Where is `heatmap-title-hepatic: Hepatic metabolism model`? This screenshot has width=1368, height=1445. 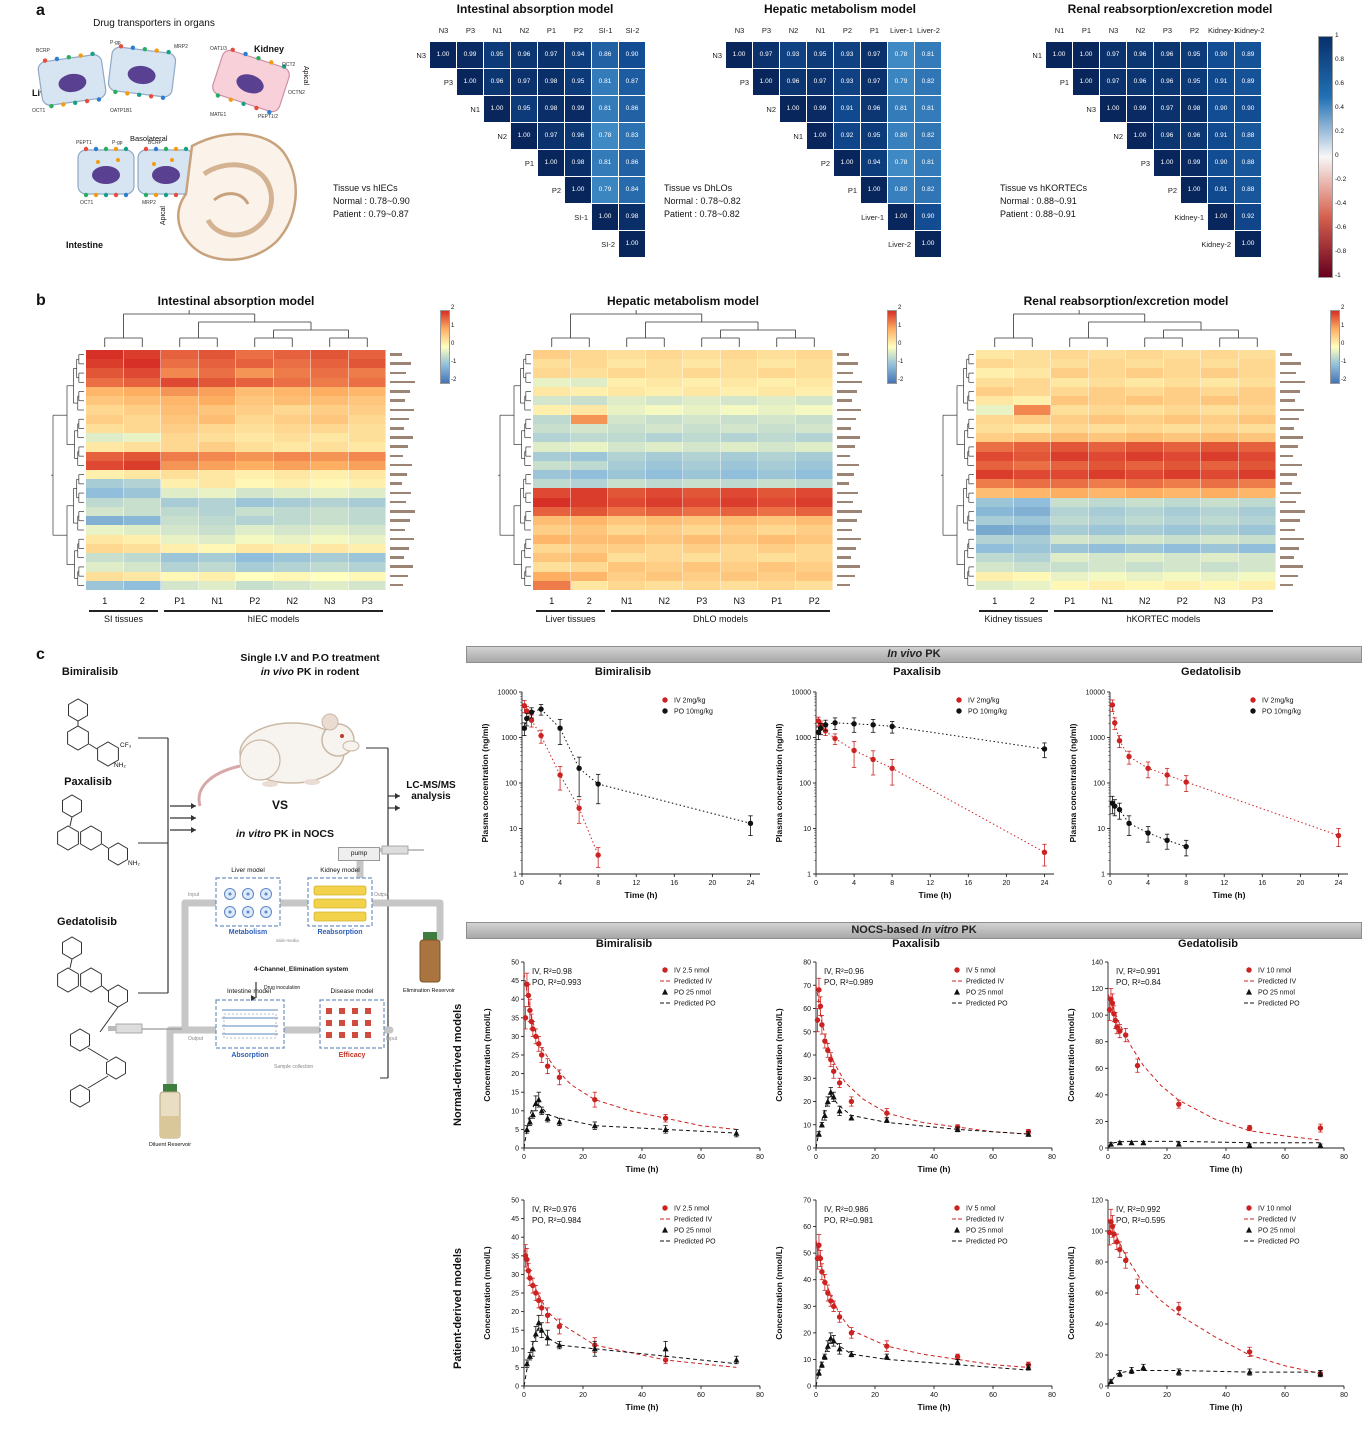
heatmap-title-hepatic: Hepatic metabolism model is located at coordinates (840, 9).